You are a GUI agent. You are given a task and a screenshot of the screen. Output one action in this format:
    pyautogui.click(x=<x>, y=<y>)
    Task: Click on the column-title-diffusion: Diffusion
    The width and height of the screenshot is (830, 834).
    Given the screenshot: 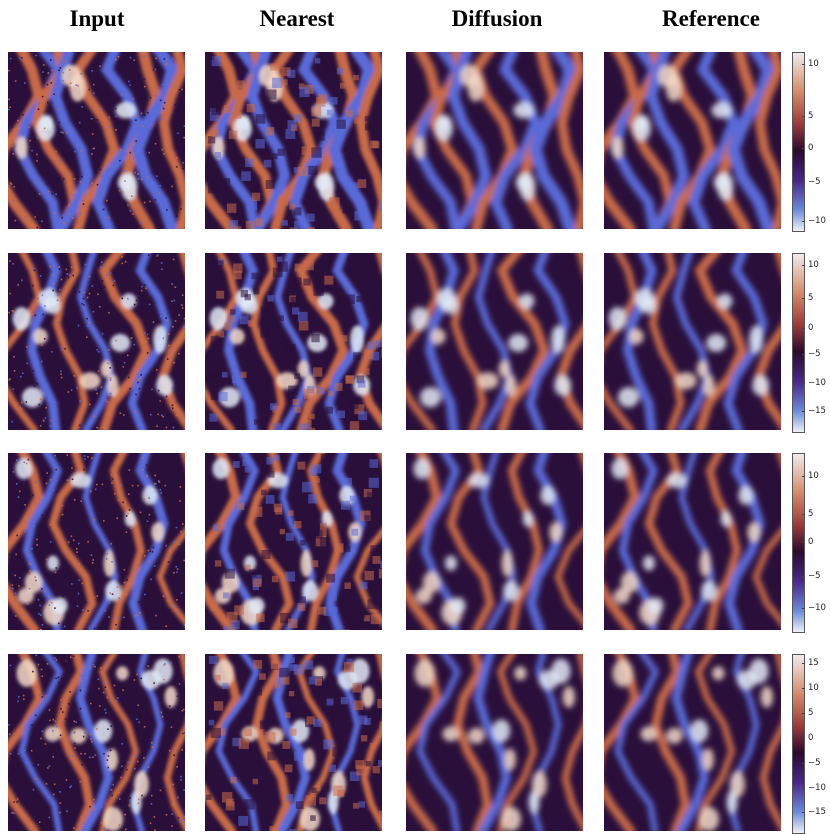 What is the action you would take?
    pyautogui.click(x=497, y=19)
    